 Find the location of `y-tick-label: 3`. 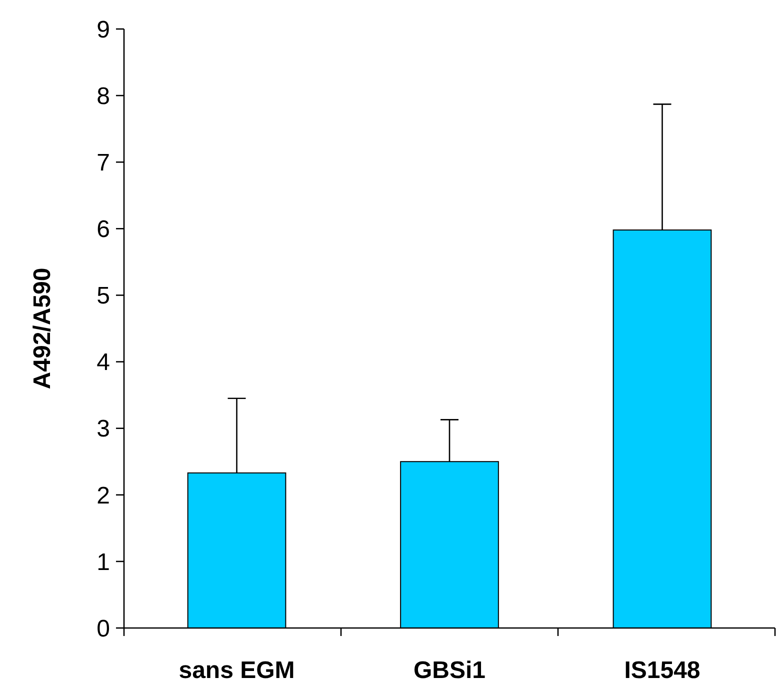

y-tick-label: 3 is located at coordinates (103, 429).